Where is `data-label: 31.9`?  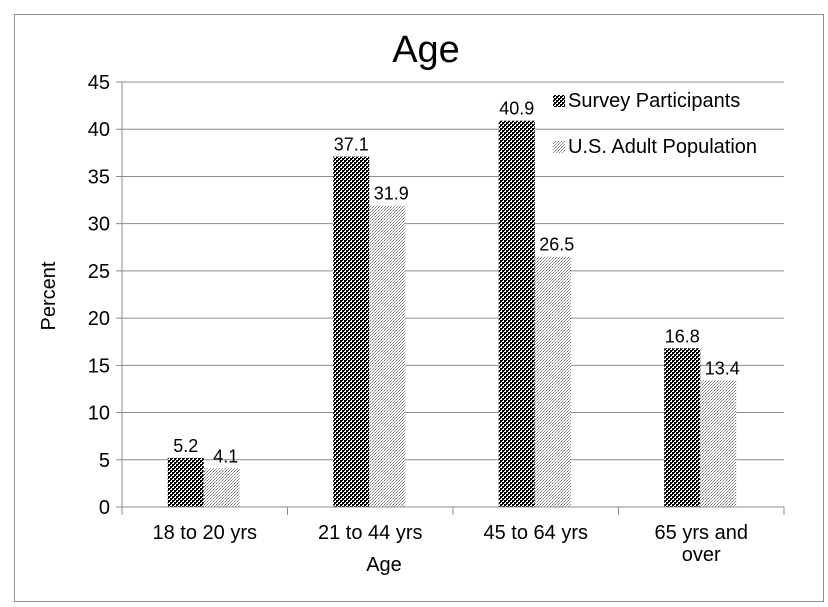
data-label: 31.9 is located at coordinates (391, 194).